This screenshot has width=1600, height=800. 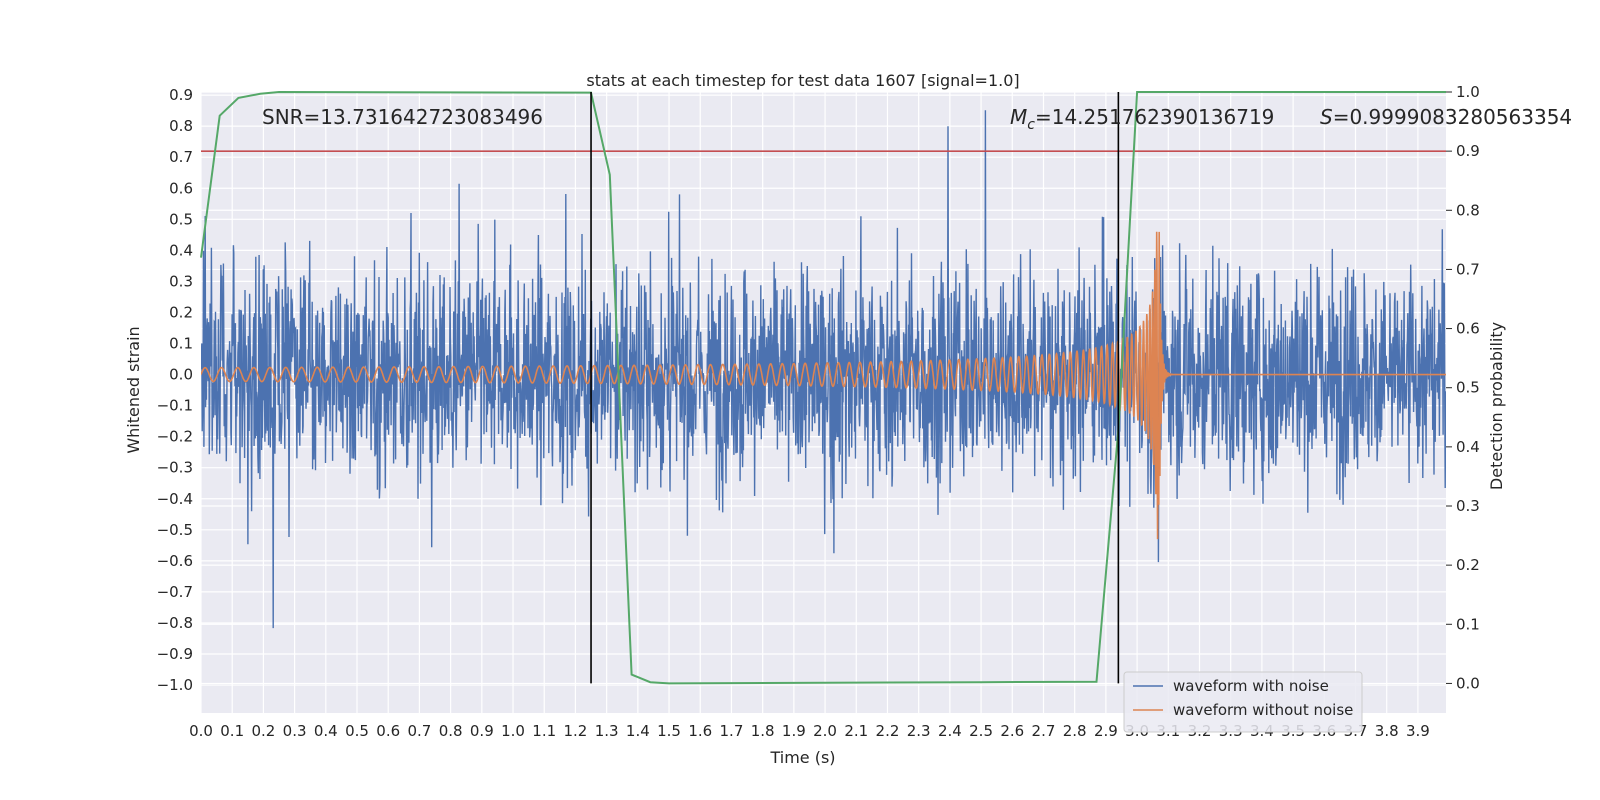 What do you see at coordinates (175, 406) in the screenshot?
I see `y-tick-label: −0.1` at bounding box center [175, 406].